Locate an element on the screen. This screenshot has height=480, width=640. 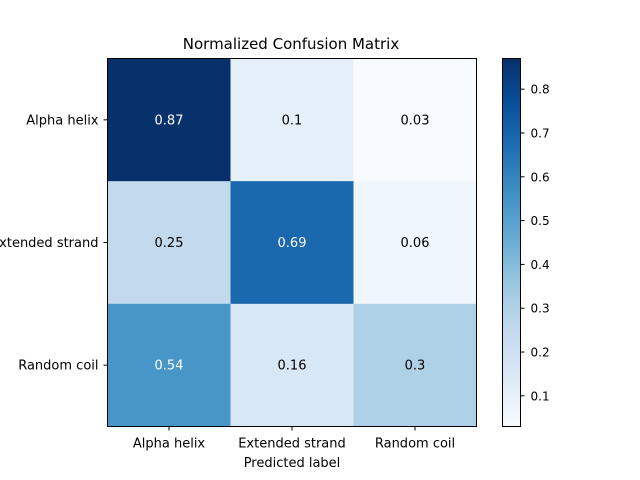
cell-value-label: 0.1 is located at coordinates (292, 120).